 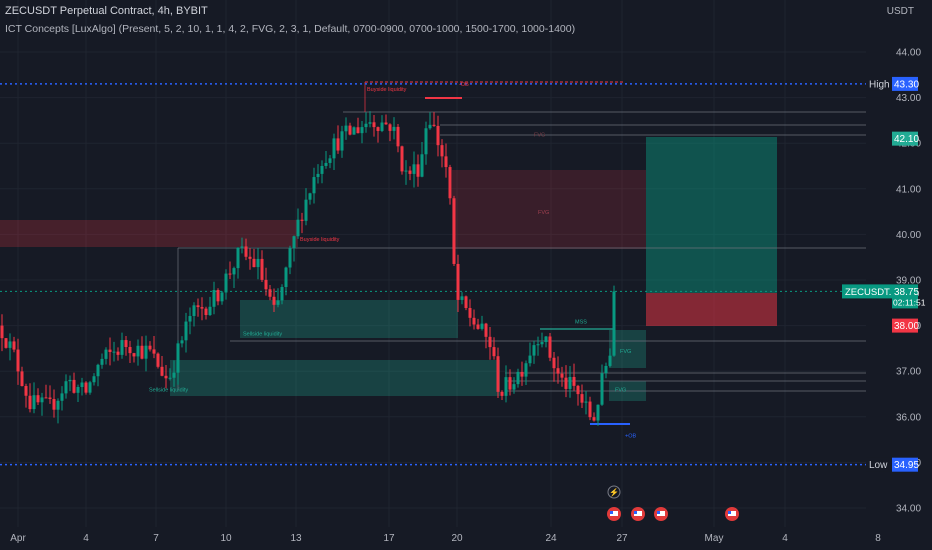 What do you see at coordinates (543, 213) in the screenshot?
I see `fvg-label: FVG` at bounding box center [543, 213].